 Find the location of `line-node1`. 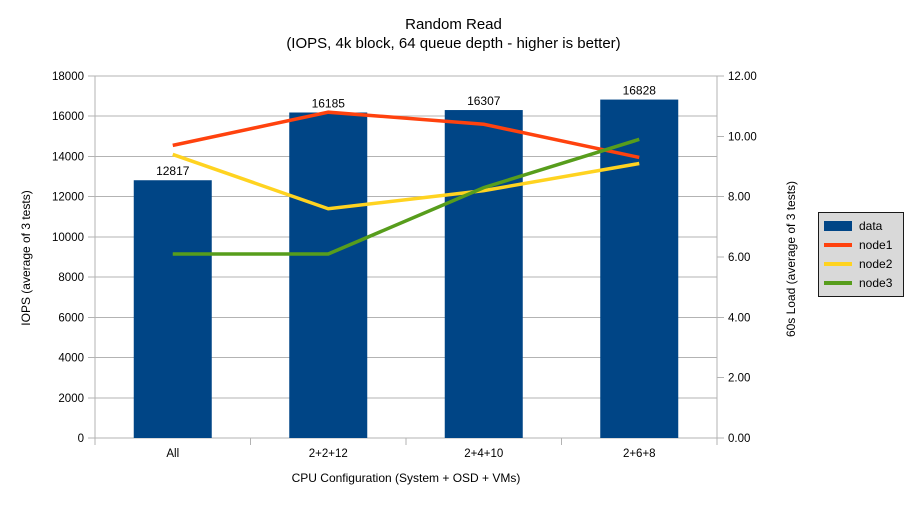

line-node1 is located at coordinates (406, 135).